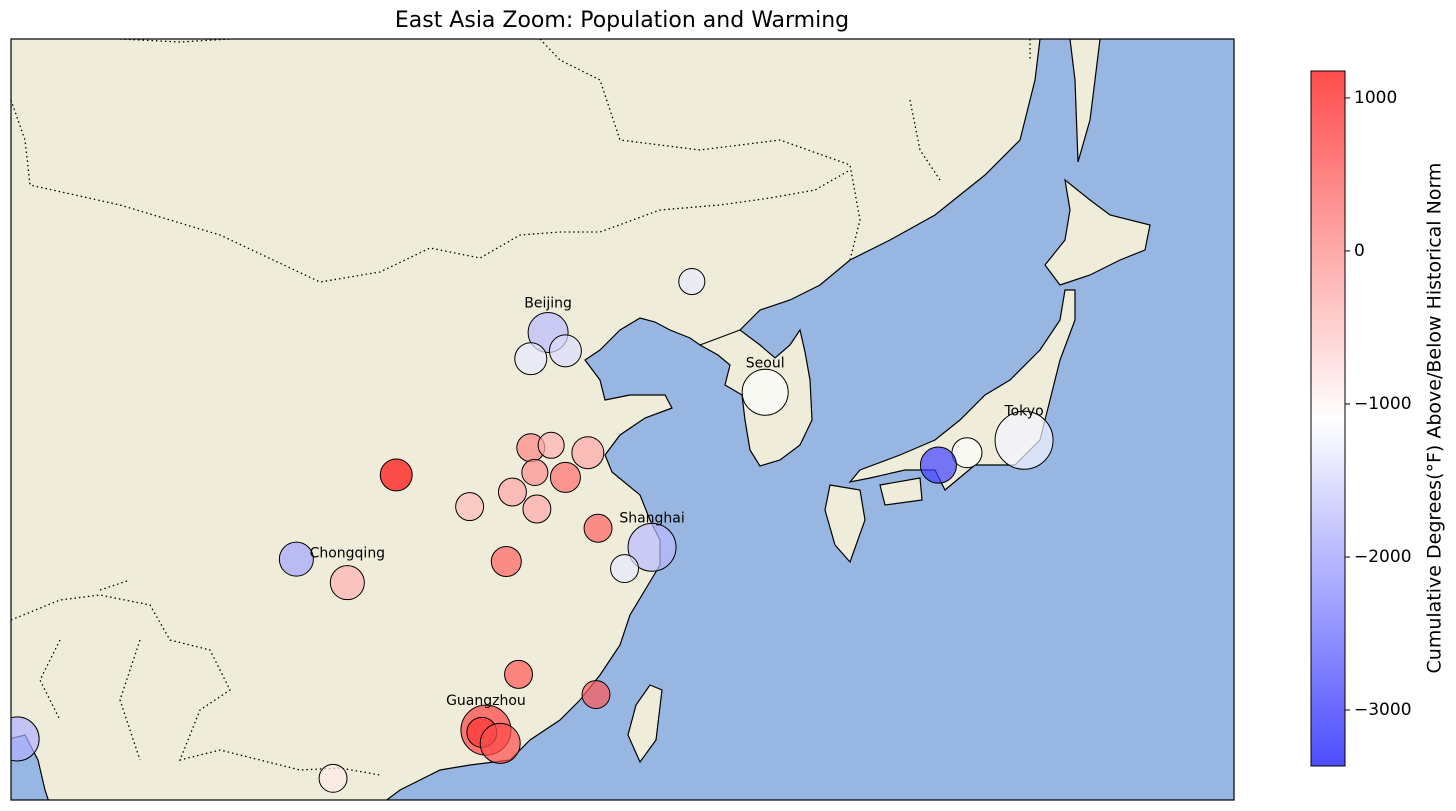  I want to click on colorbar, so click(1328, 418).